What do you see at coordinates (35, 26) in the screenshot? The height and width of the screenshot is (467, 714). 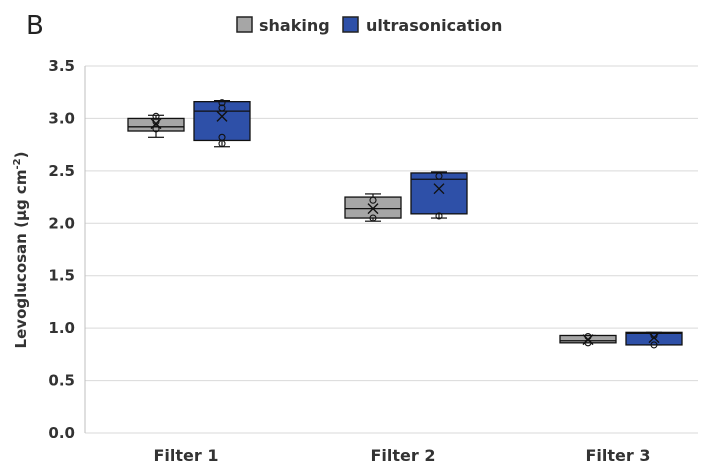 I see `panel-label: B` at bounding box center [35, 26].